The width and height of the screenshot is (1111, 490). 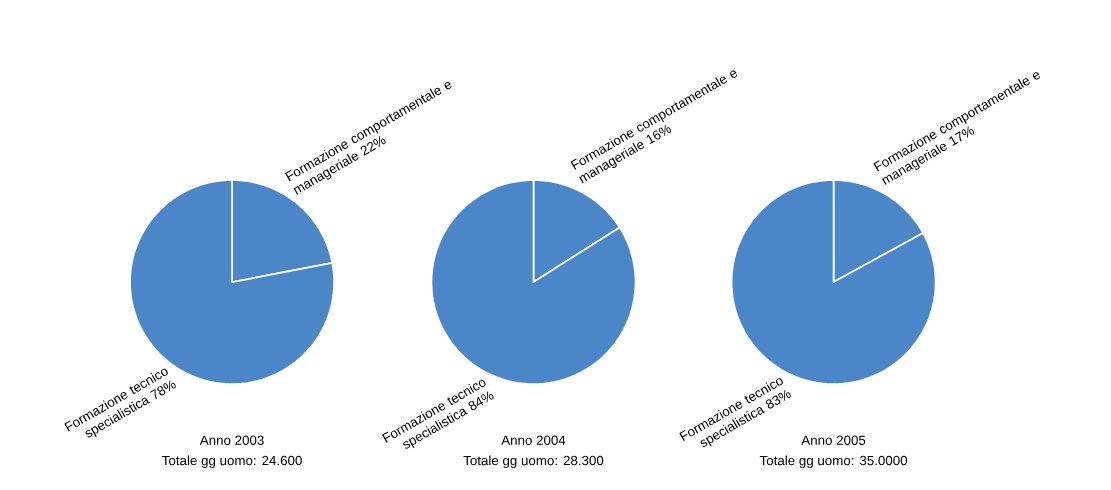 I want to click on text: Totale gg uomo: 24.600, so click(x=232, y=461).